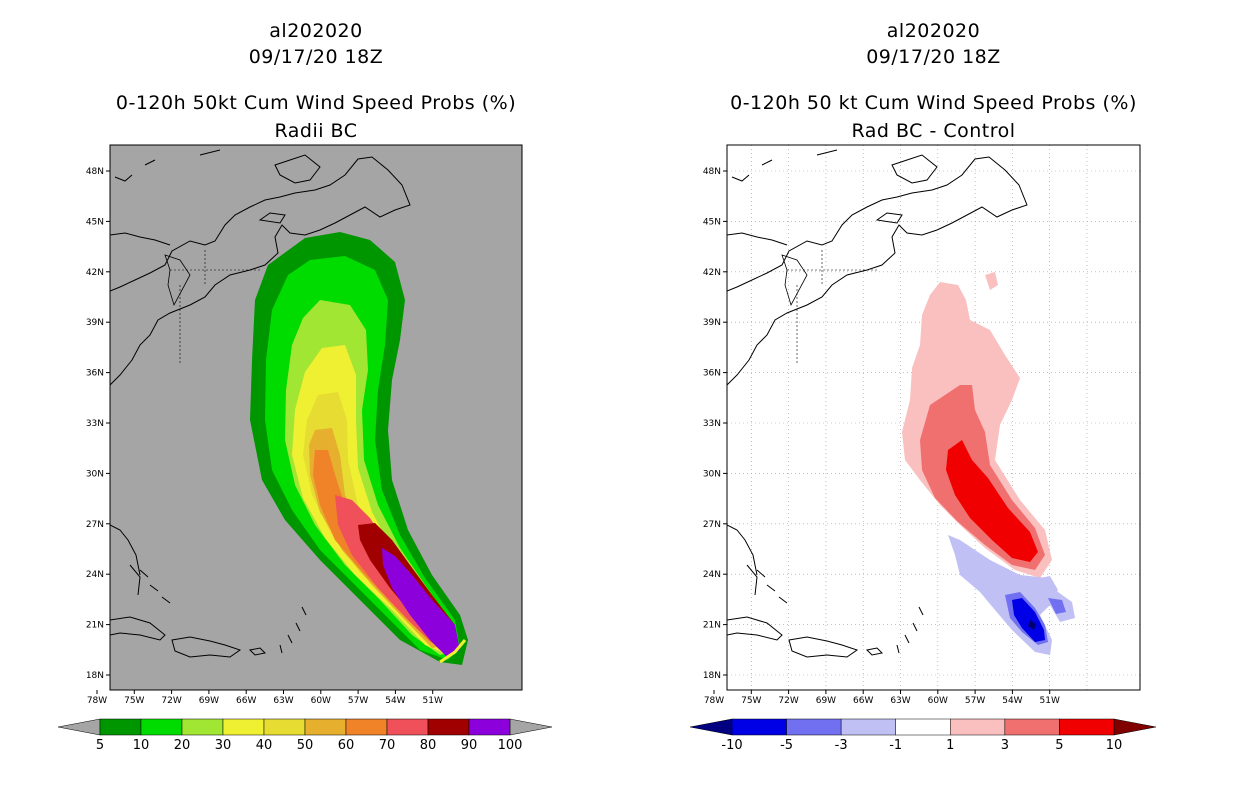 Image resolution: width=1236 pixels, height=800 pixels. I want to click on colorbar-label: 20, so click(182, 745).